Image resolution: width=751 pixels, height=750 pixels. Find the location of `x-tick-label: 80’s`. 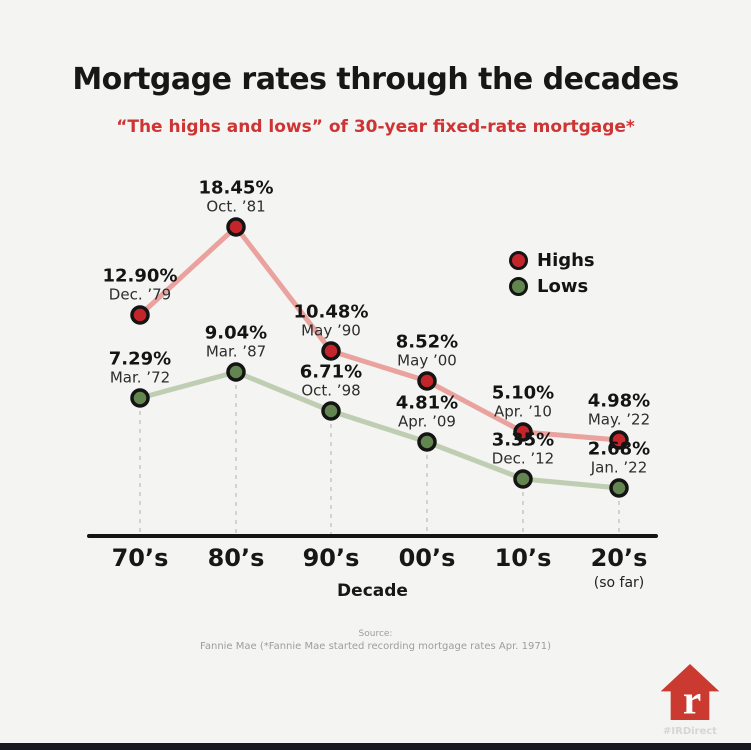

x-tick-label: 80’s is located at coordinates (236, 558).